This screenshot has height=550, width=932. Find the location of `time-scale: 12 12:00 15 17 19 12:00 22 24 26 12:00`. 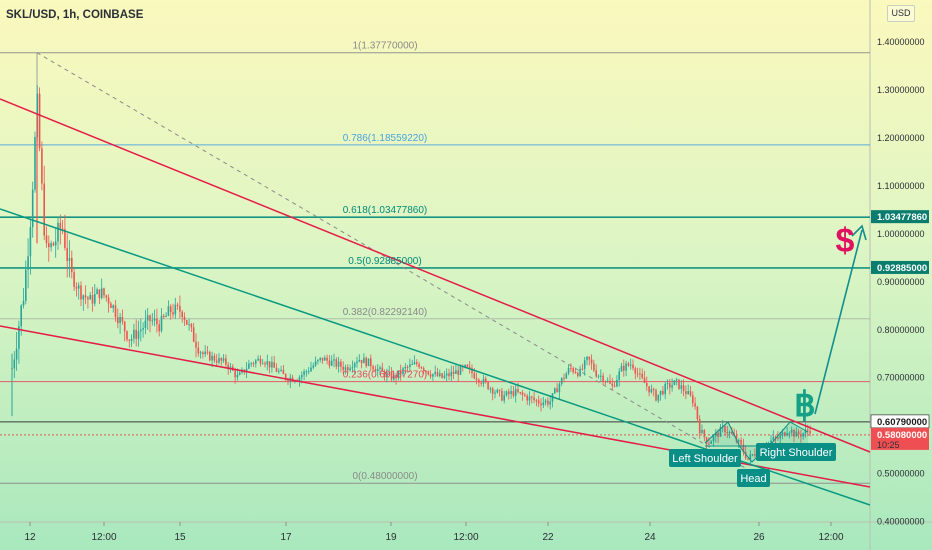

time-scale: 12 12:00 15 17 19 12:00 22 24 26 12:00 is located at coordinates (434, 532).